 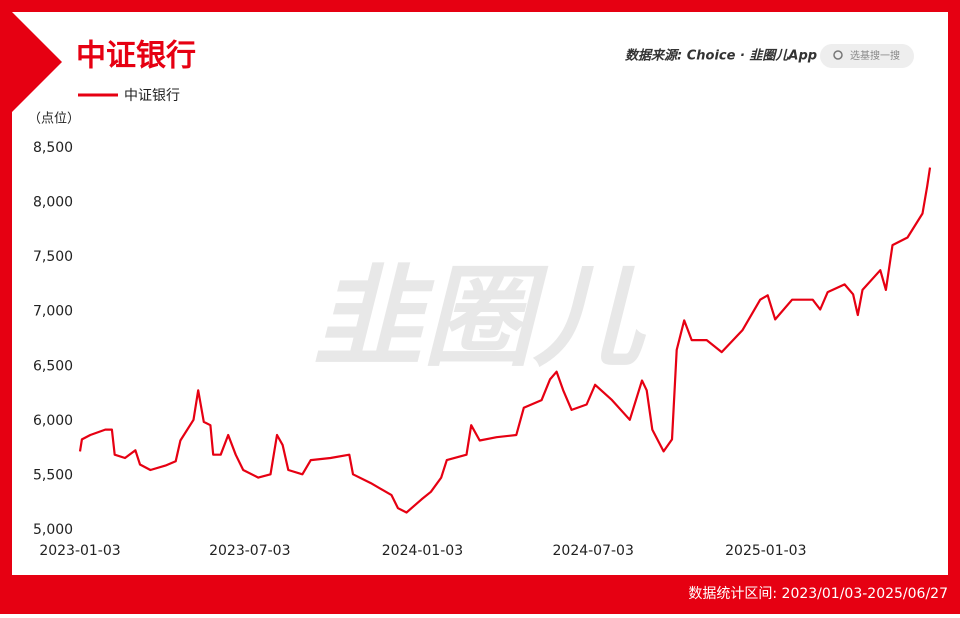 I want to click on y-tick-label: 7,500, so click(x=53, y=257).